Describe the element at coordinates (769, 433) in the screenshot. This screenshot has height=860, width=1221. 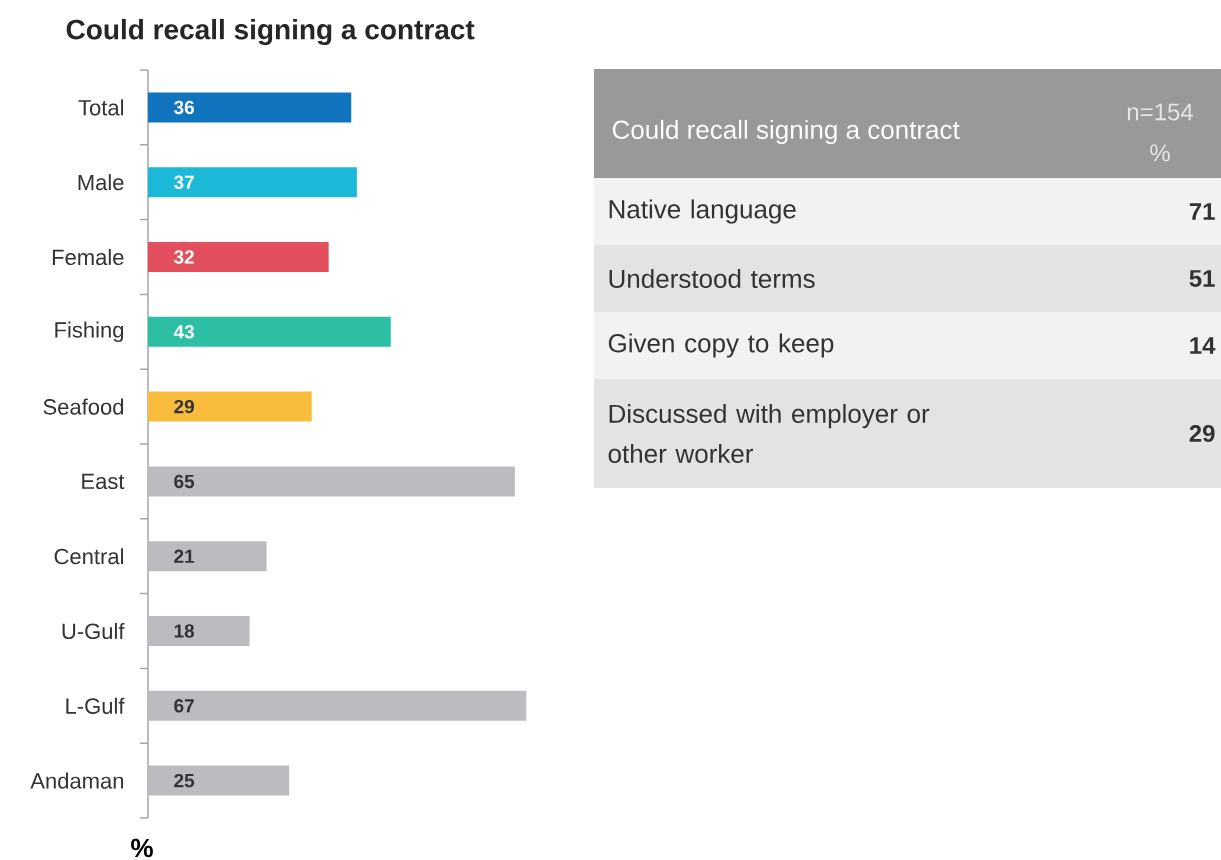
I see `category-label: Discussed with employer or other worker` at that location.